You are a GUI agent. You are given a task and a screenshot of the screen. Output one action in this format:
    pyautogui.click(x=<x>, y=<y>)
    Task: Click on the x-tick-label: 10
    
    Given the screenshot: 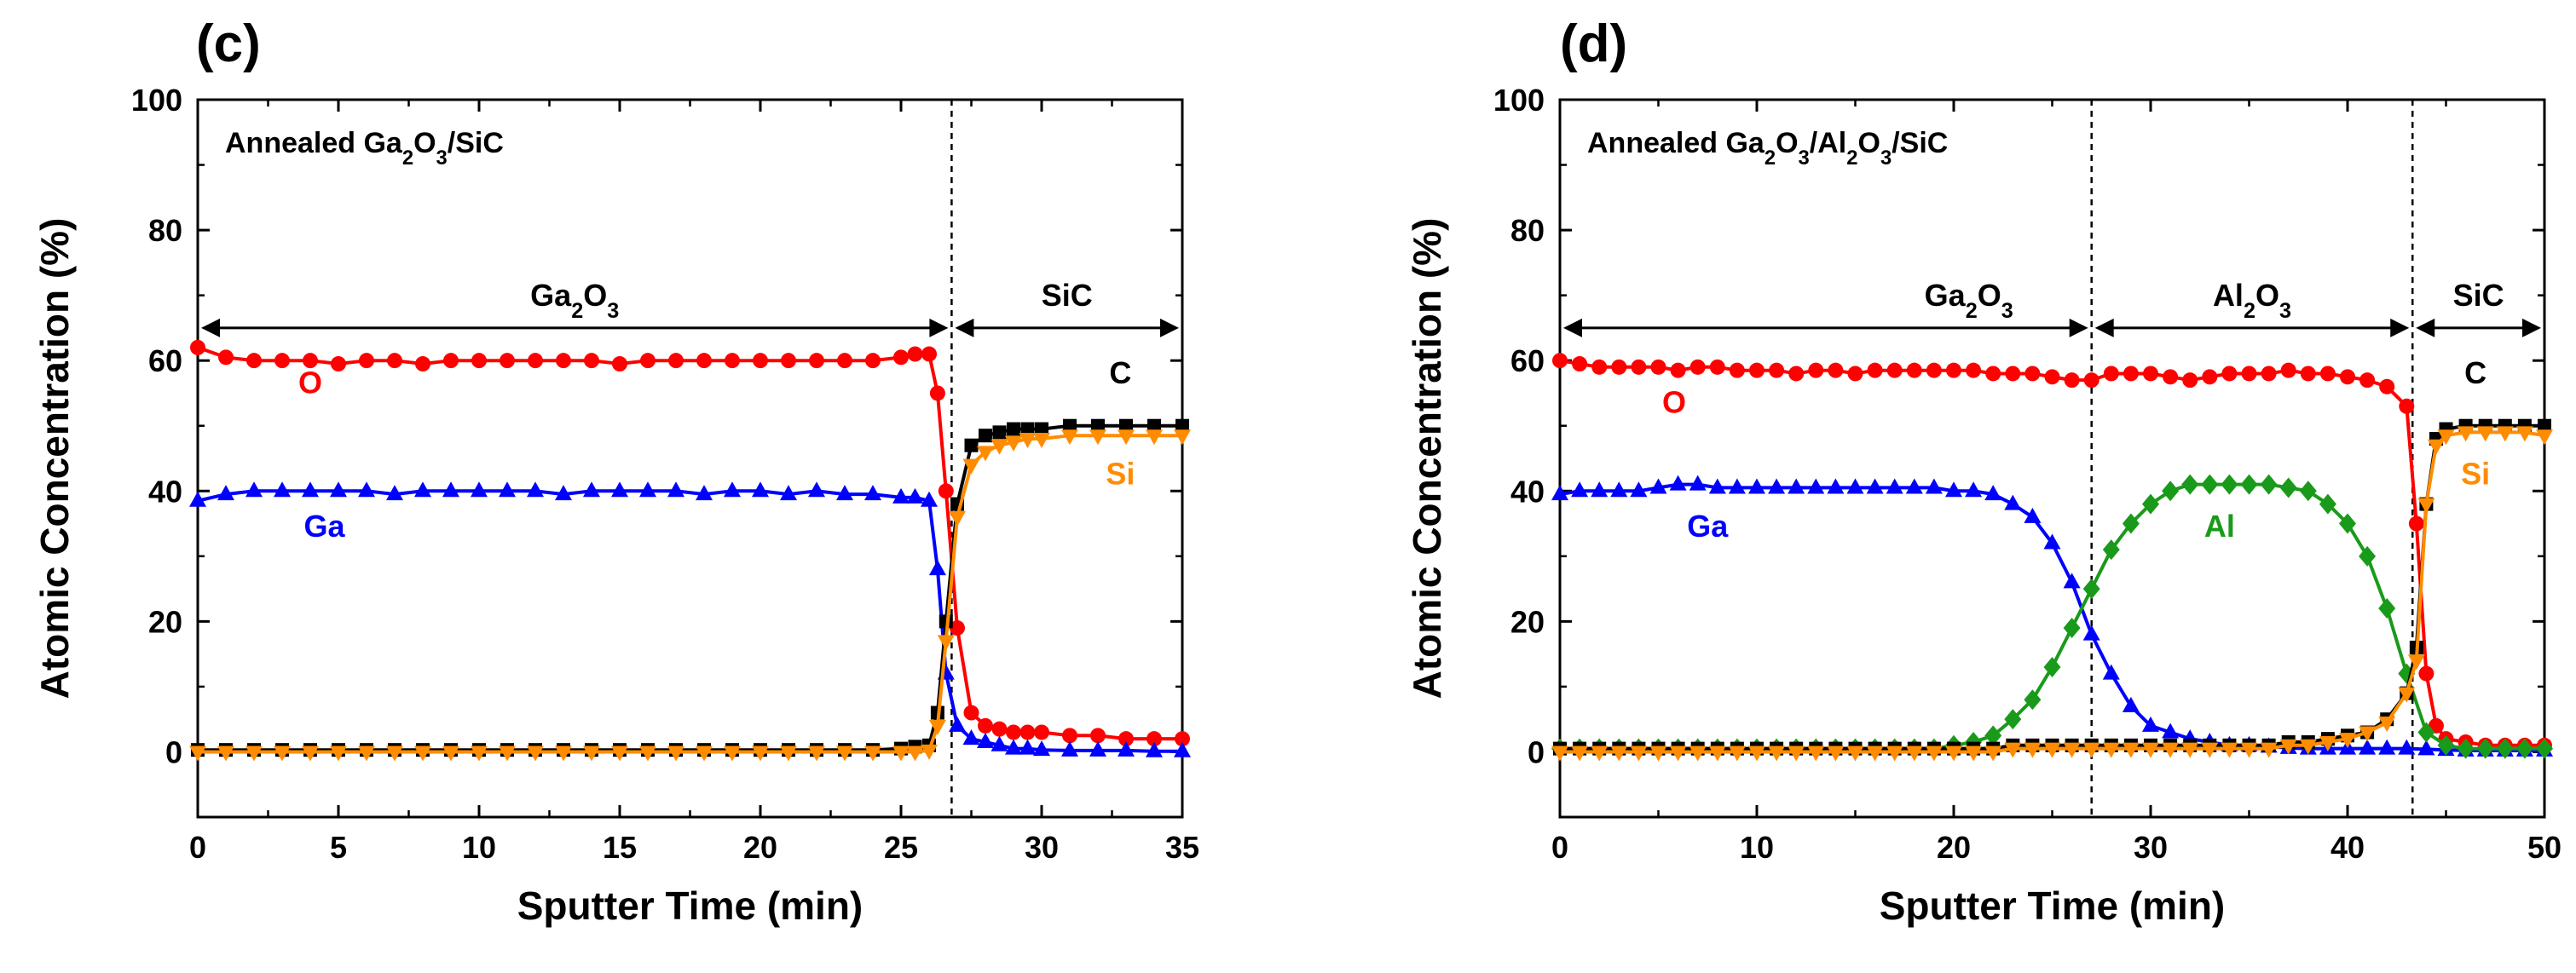 What is the action you would take?
    pyautogui.click(x=1757, y=848)
    